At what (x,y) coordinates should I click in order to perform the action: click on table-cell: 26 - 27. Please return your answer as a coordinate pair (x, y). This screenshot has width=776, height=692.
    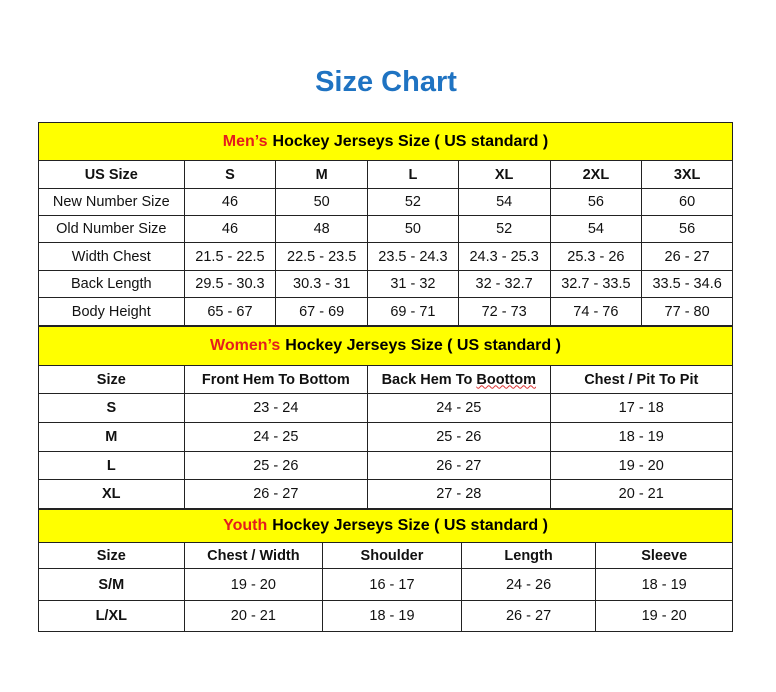
    Looking at the image, I should click on (275, 494).